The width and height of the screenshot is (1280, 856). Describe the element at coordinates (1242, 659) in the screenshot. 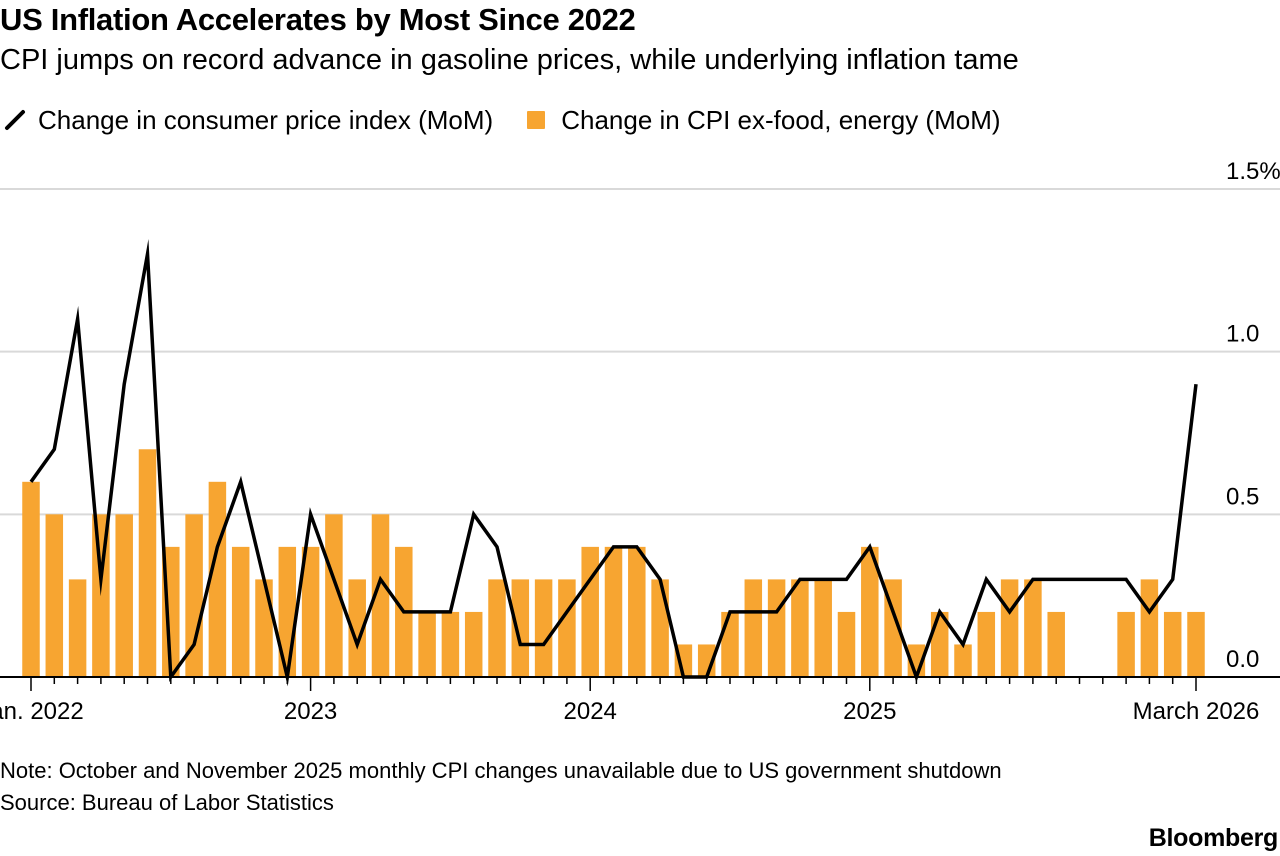

I see `y-tick-label: 0.0` at that location.